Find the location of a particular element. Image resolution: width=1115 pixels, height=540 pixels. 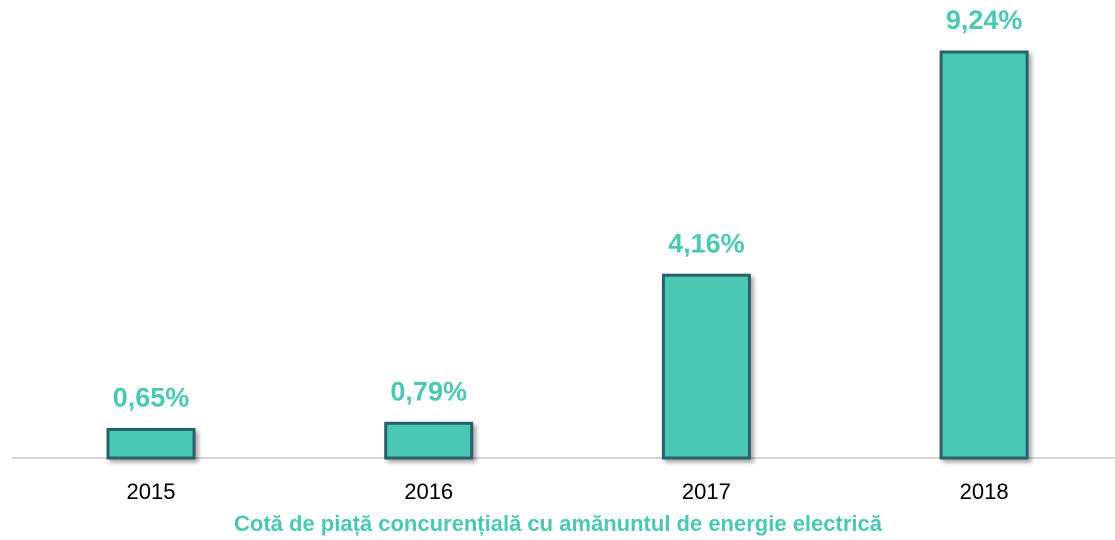

x-tick-label: 2015 is located at coordinates (151, 491).